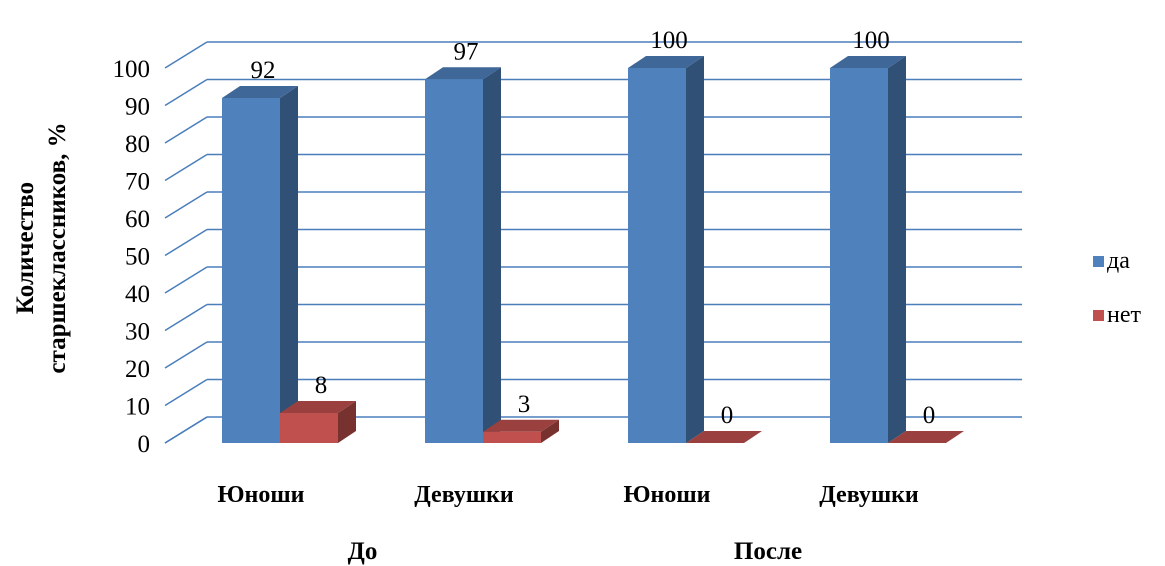  Describe the element at coordinates (137, 294) in the screenshot. I see `y-tick-label: 40` at that location.